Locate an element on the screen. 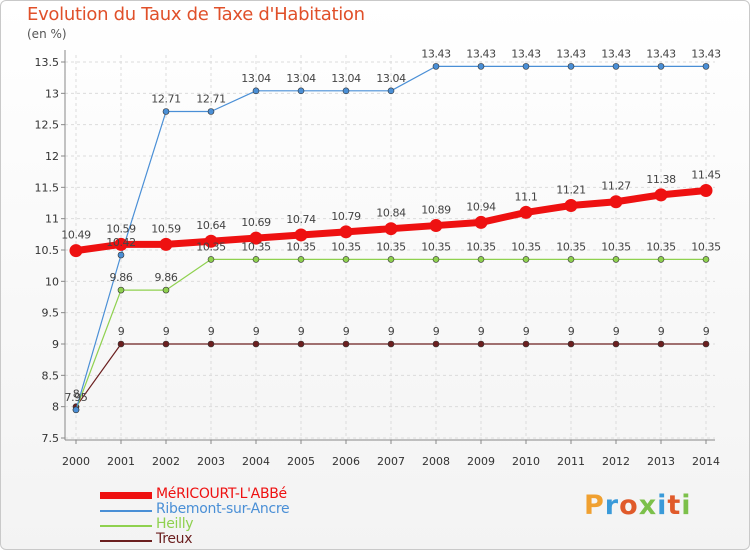  x-tick-label: 2008 is located at coordinates (436, 461).